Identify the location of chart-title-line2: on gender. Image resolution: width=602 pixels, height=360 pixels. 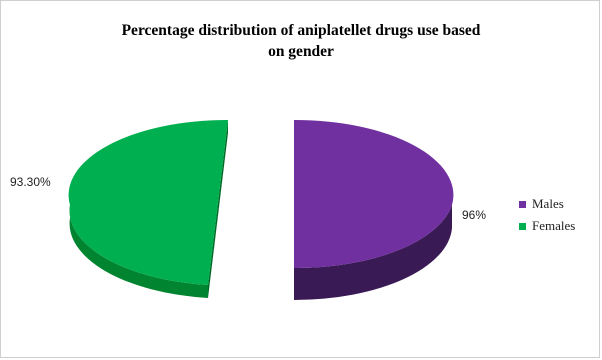
(301, 51).